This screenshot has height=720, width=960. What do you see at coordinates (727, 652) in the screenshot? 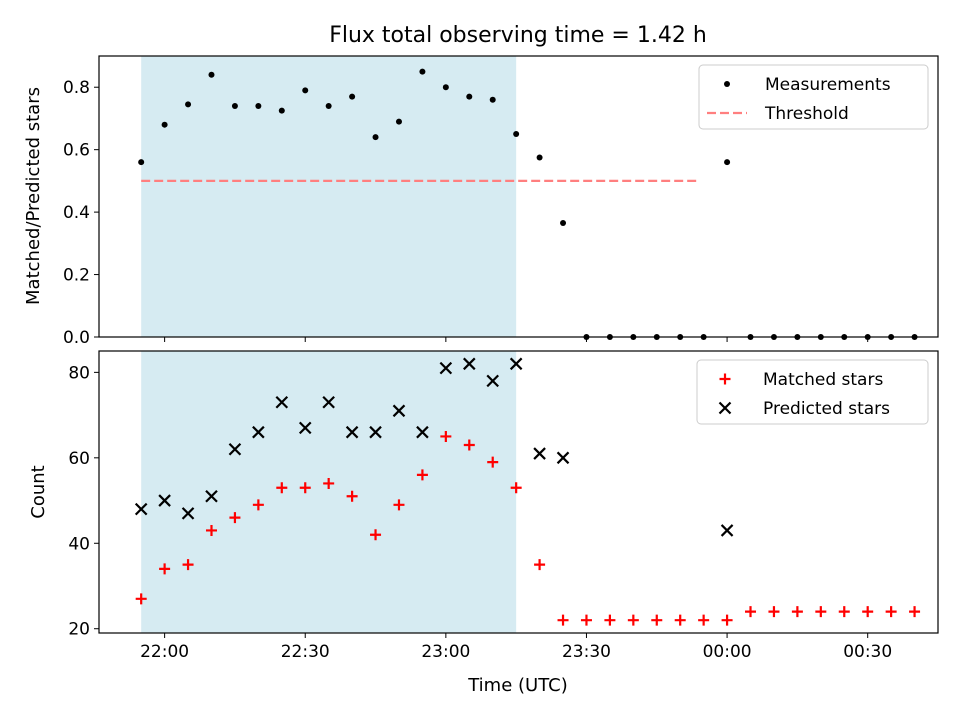
I see `x-tick-label: 00:00` at bounding box center [727, 652].